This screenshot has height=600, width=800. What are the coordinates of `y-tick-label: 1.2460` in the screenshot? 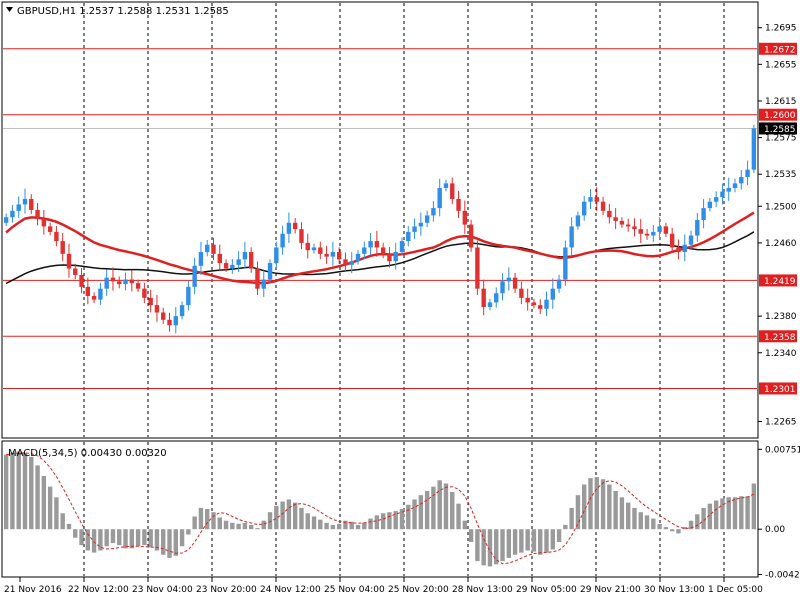 It's located at (781, 244).